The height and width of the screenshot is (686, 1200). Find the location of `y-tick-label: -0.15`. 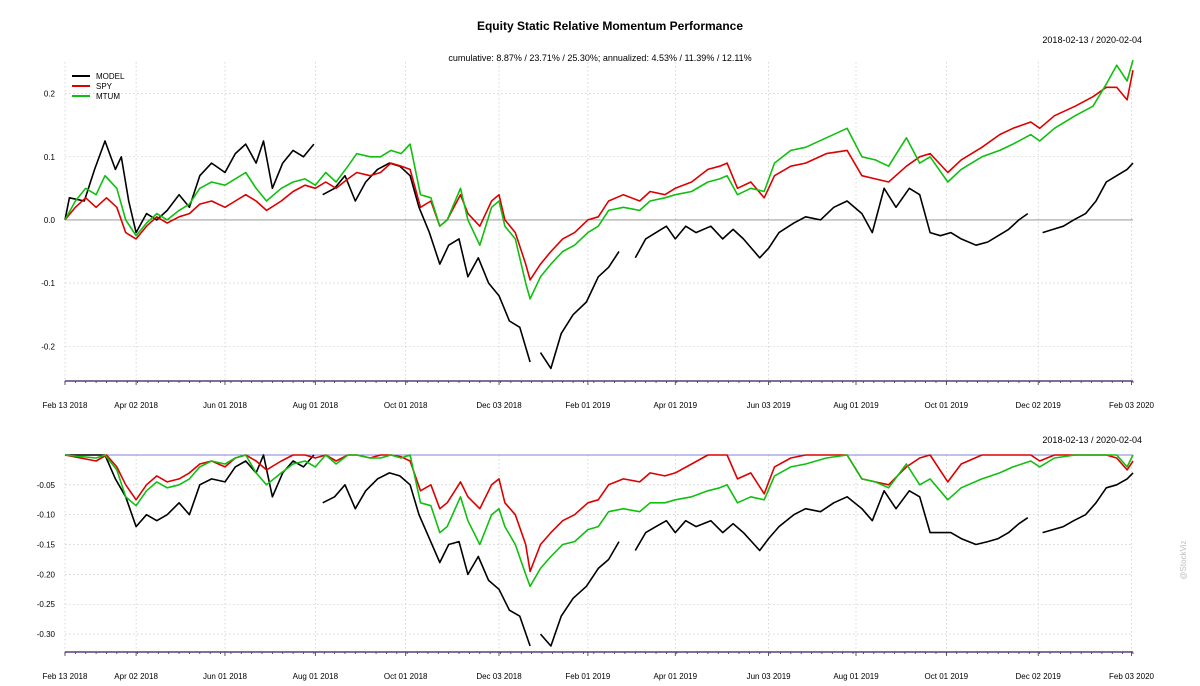

y-tick-label: -0.15 is located at coordinates (46, 545).